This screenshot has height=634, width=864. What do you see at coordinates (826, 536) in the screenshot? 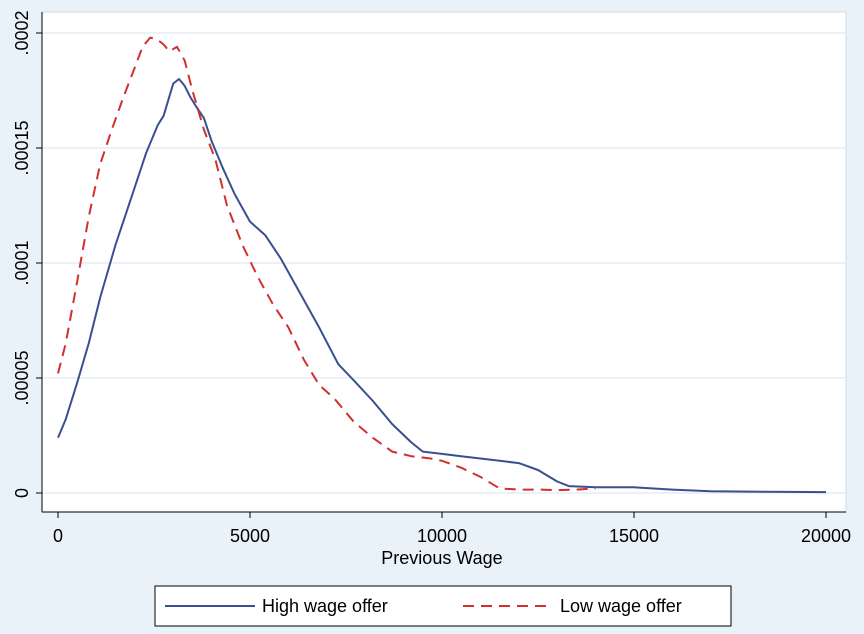
I see `x-tick-label: 20000` at bounding box center [826, 536].